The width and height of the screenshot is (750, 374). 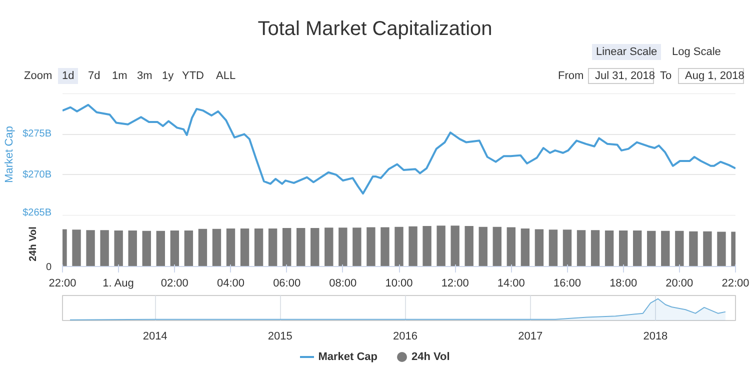 I want to click on x-tick-label: 2015, so click(x=280, y=336).